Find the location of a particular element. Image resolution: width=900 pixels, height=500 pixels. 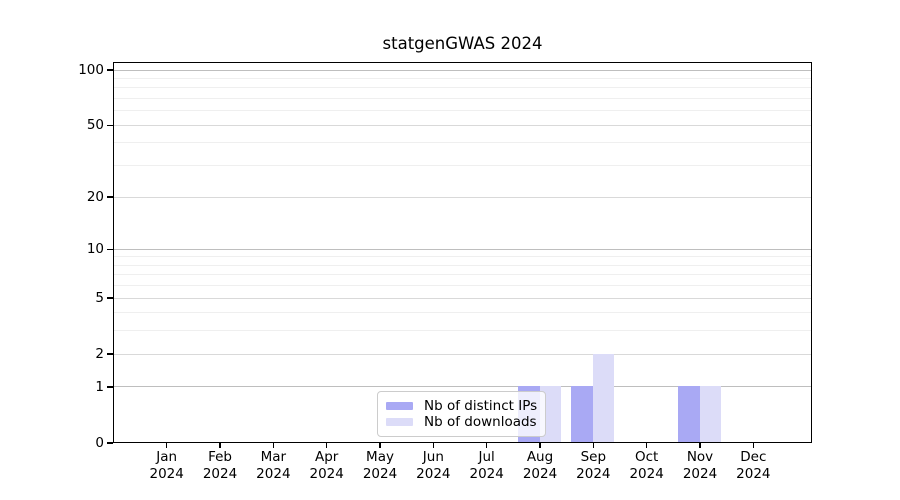

x-tick-label: Jun 2024 is located at coordinates (433, 465).